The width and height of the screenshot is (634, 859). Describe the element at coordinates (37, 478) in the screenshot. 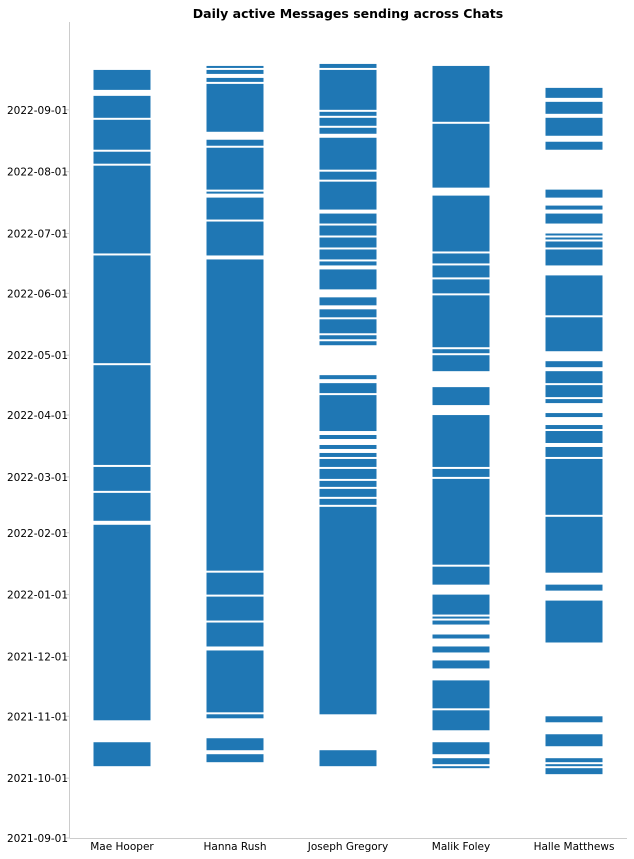

I see `y-tick-label: 2022-03-01` at that location.